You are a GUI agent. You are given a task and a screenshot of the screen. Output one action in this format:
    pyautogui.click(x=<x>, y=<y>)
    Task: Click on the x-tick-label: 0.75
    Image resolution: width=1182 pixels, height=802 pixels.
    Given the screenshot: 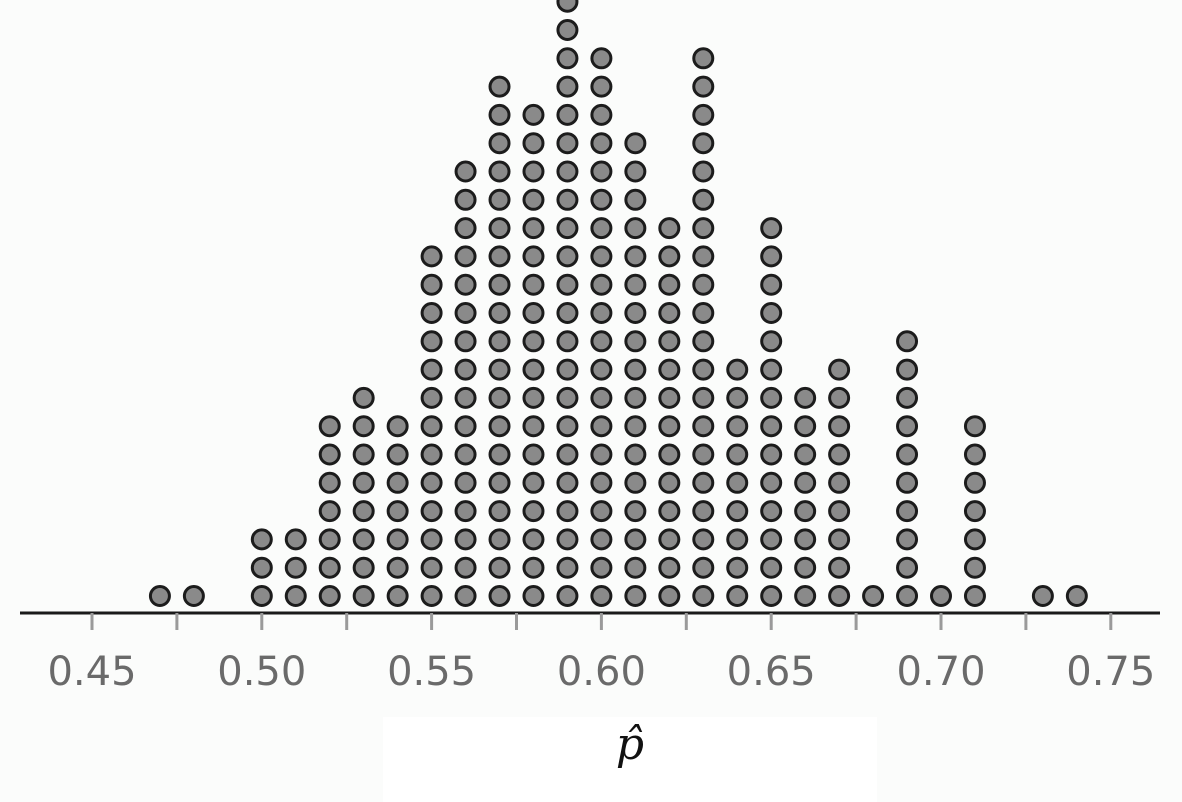 What is the action you would take?
    pyautogui.click(x=1110, y=672)
    